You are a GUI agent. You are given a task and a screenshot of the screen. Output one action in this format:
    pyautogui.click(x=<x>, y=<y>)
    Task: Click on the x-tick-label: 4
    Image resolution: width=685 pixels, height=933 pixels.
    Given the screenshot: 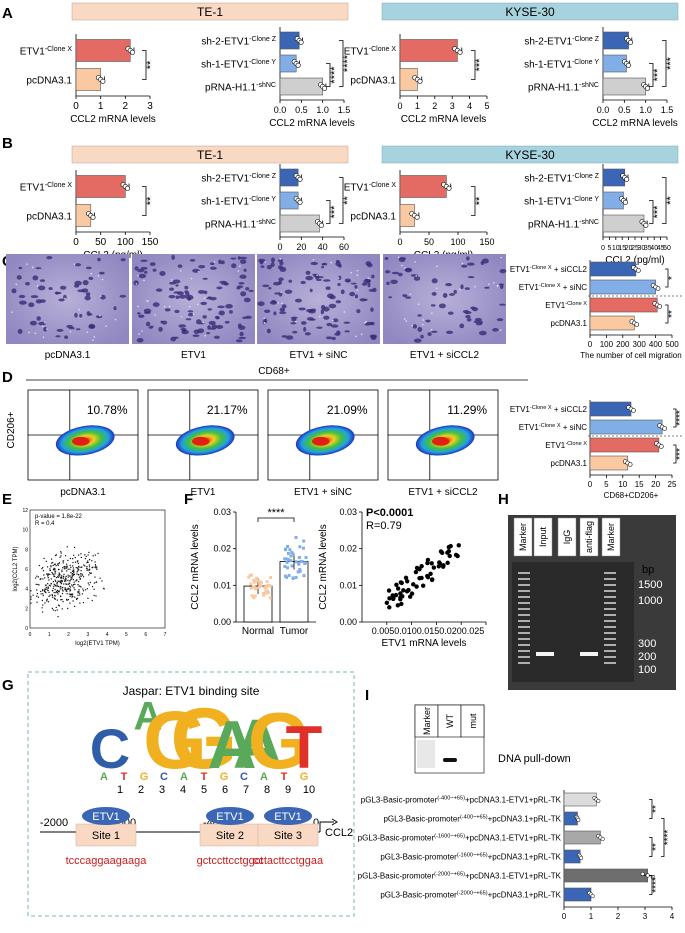 What is the action you would take?
    pyautogui.click(x=107, y=635)
    